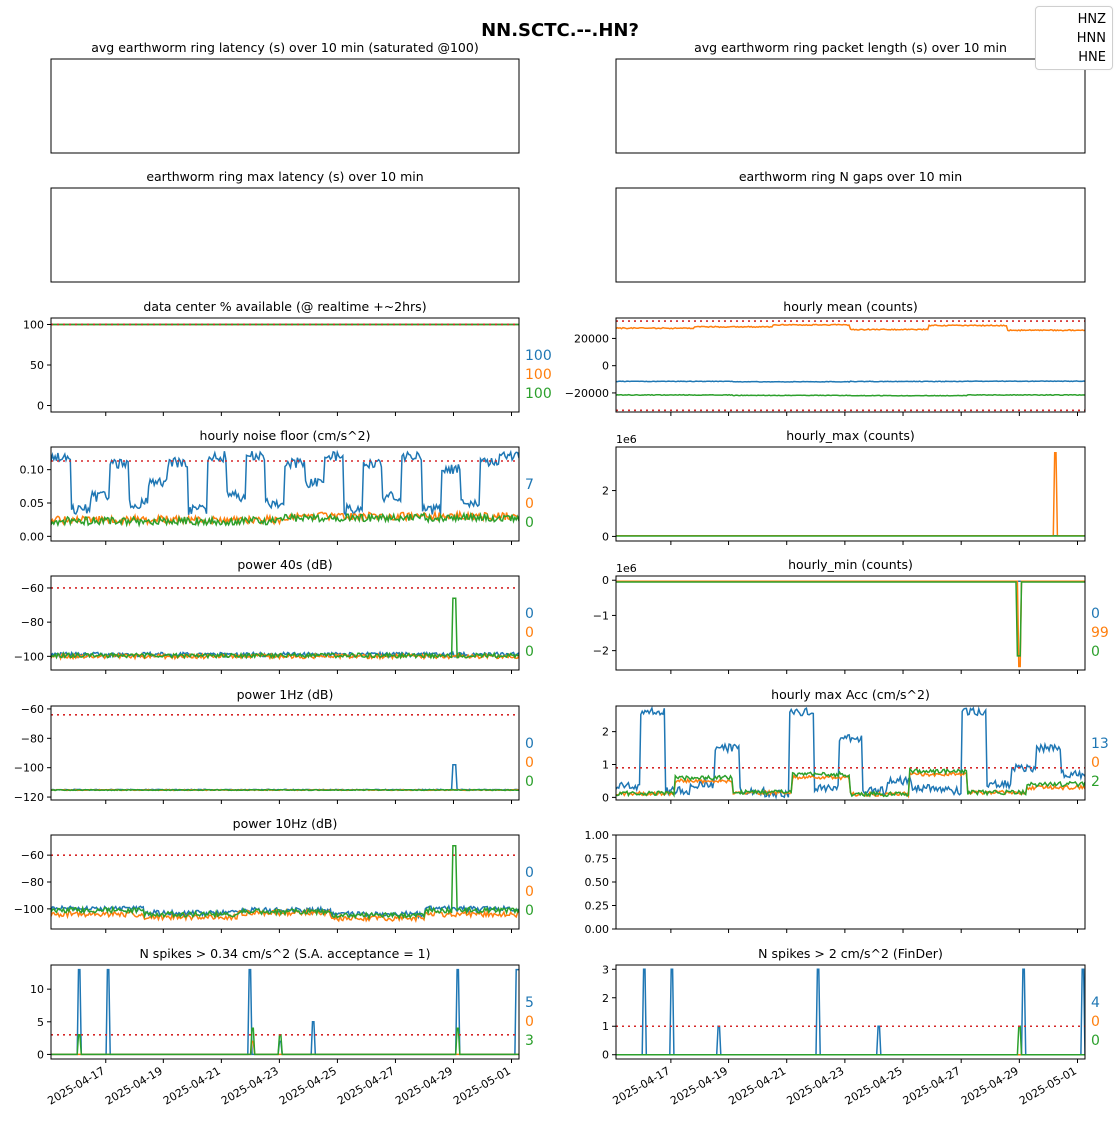 This screenshot has width=1120, height=1124. Describe the element at coordinates (1091, 38) in the screenshot. I see `legend-item-hnn: HNN` at that location.